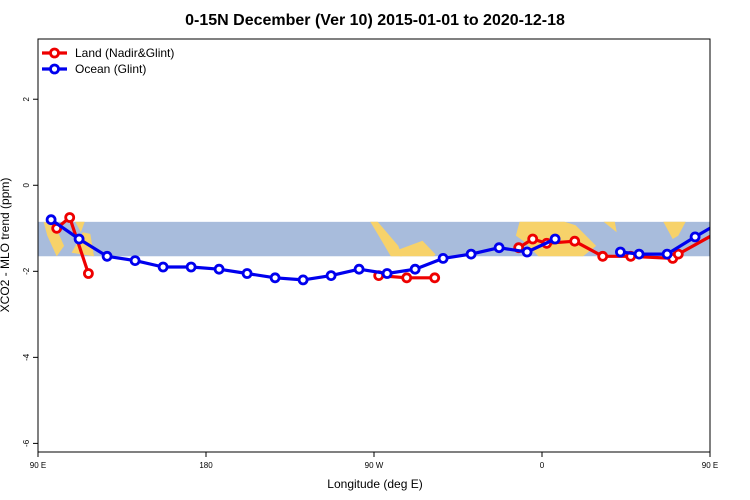 This screenshot has height=500, width=750. I want to click on legend-item: Ocean (Glint), so click(94, 69).